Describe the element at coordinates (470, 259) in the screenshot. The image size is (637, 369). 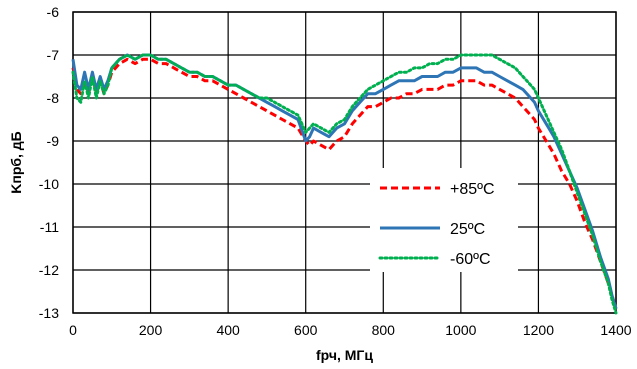
I see `legend-label: -60ºC` at that location.